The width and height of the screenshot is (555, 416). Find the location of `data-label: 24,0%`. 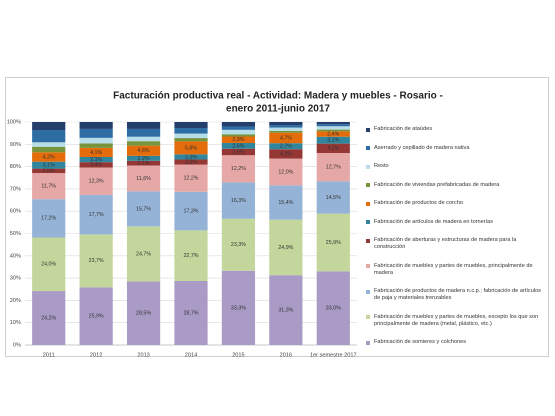

data-label: 24,0% is located at coordinates (48, 265).